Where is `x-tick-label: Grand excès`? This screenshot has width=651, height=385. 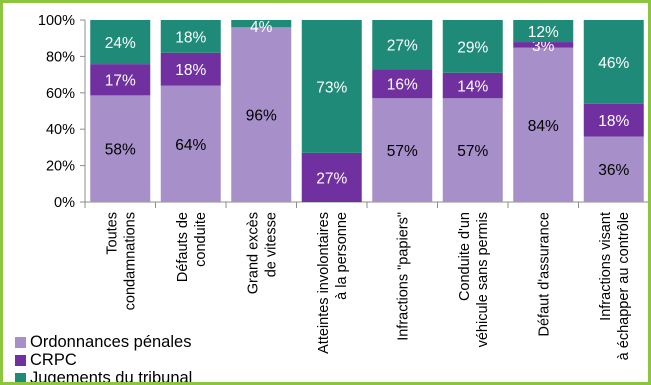
x-tick-label: Grand excès is located at coordinates (253, 253).